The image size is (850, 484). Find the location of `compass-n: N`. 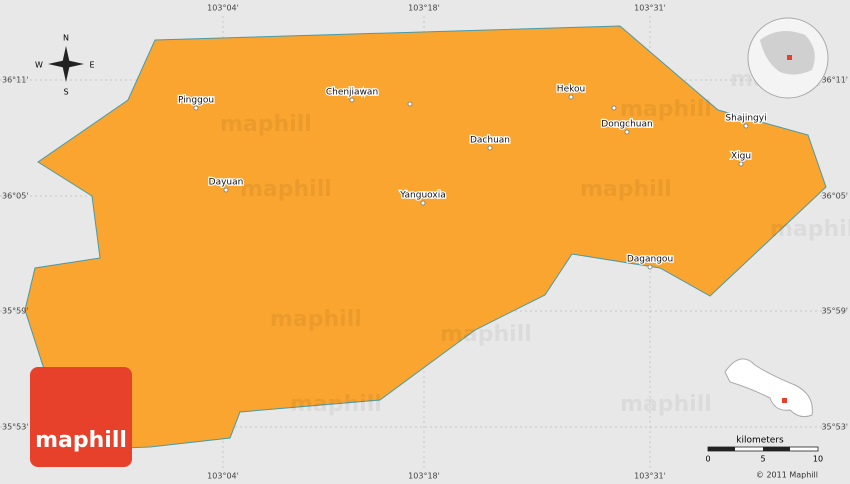

compass-n: N is located at coordinates (66, 38).